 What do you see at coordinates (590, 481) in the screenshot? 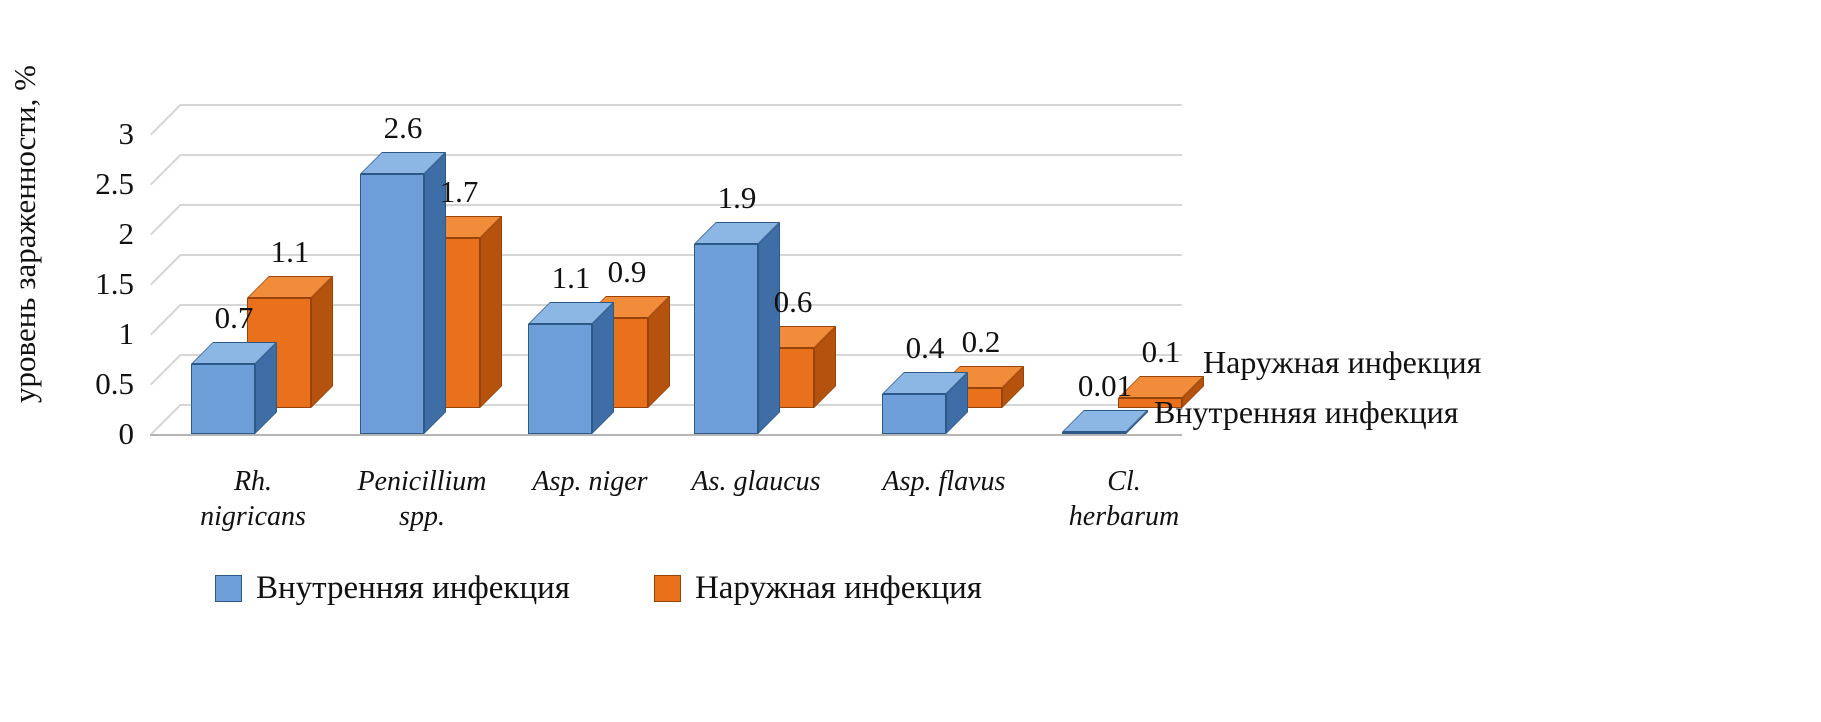
I see `category-label: Asp. niger` at bounding box center [590, 481].